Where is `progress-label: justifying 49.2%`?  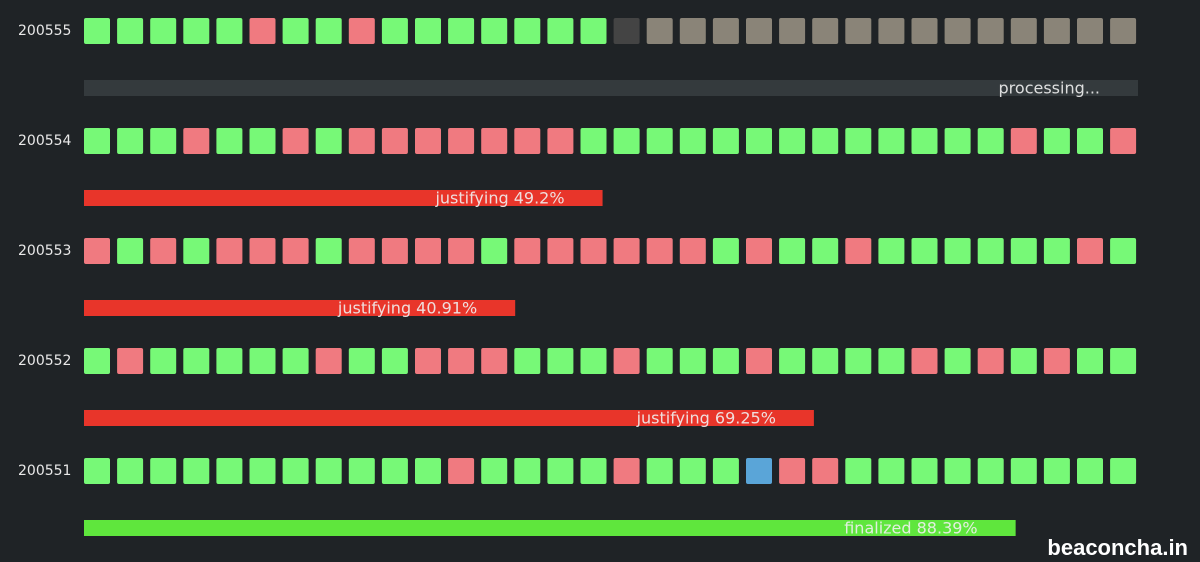
progress-label: justifying 49.2% is located at coordinates (499, 198).